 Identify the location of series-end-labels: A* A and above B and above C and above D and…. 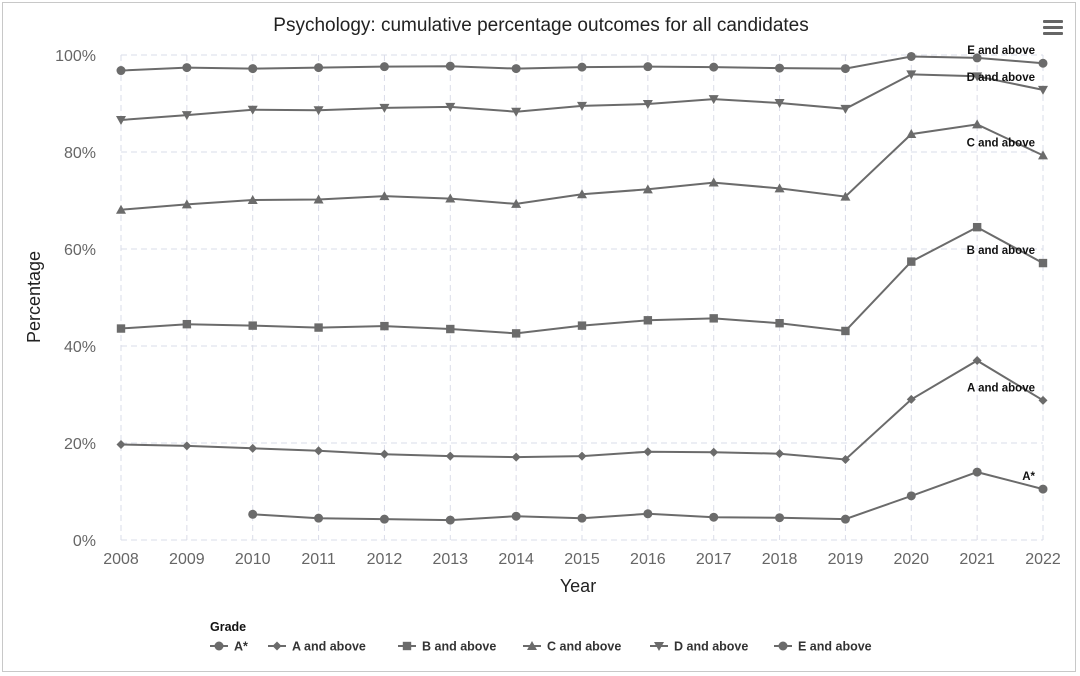
(1001, 264).